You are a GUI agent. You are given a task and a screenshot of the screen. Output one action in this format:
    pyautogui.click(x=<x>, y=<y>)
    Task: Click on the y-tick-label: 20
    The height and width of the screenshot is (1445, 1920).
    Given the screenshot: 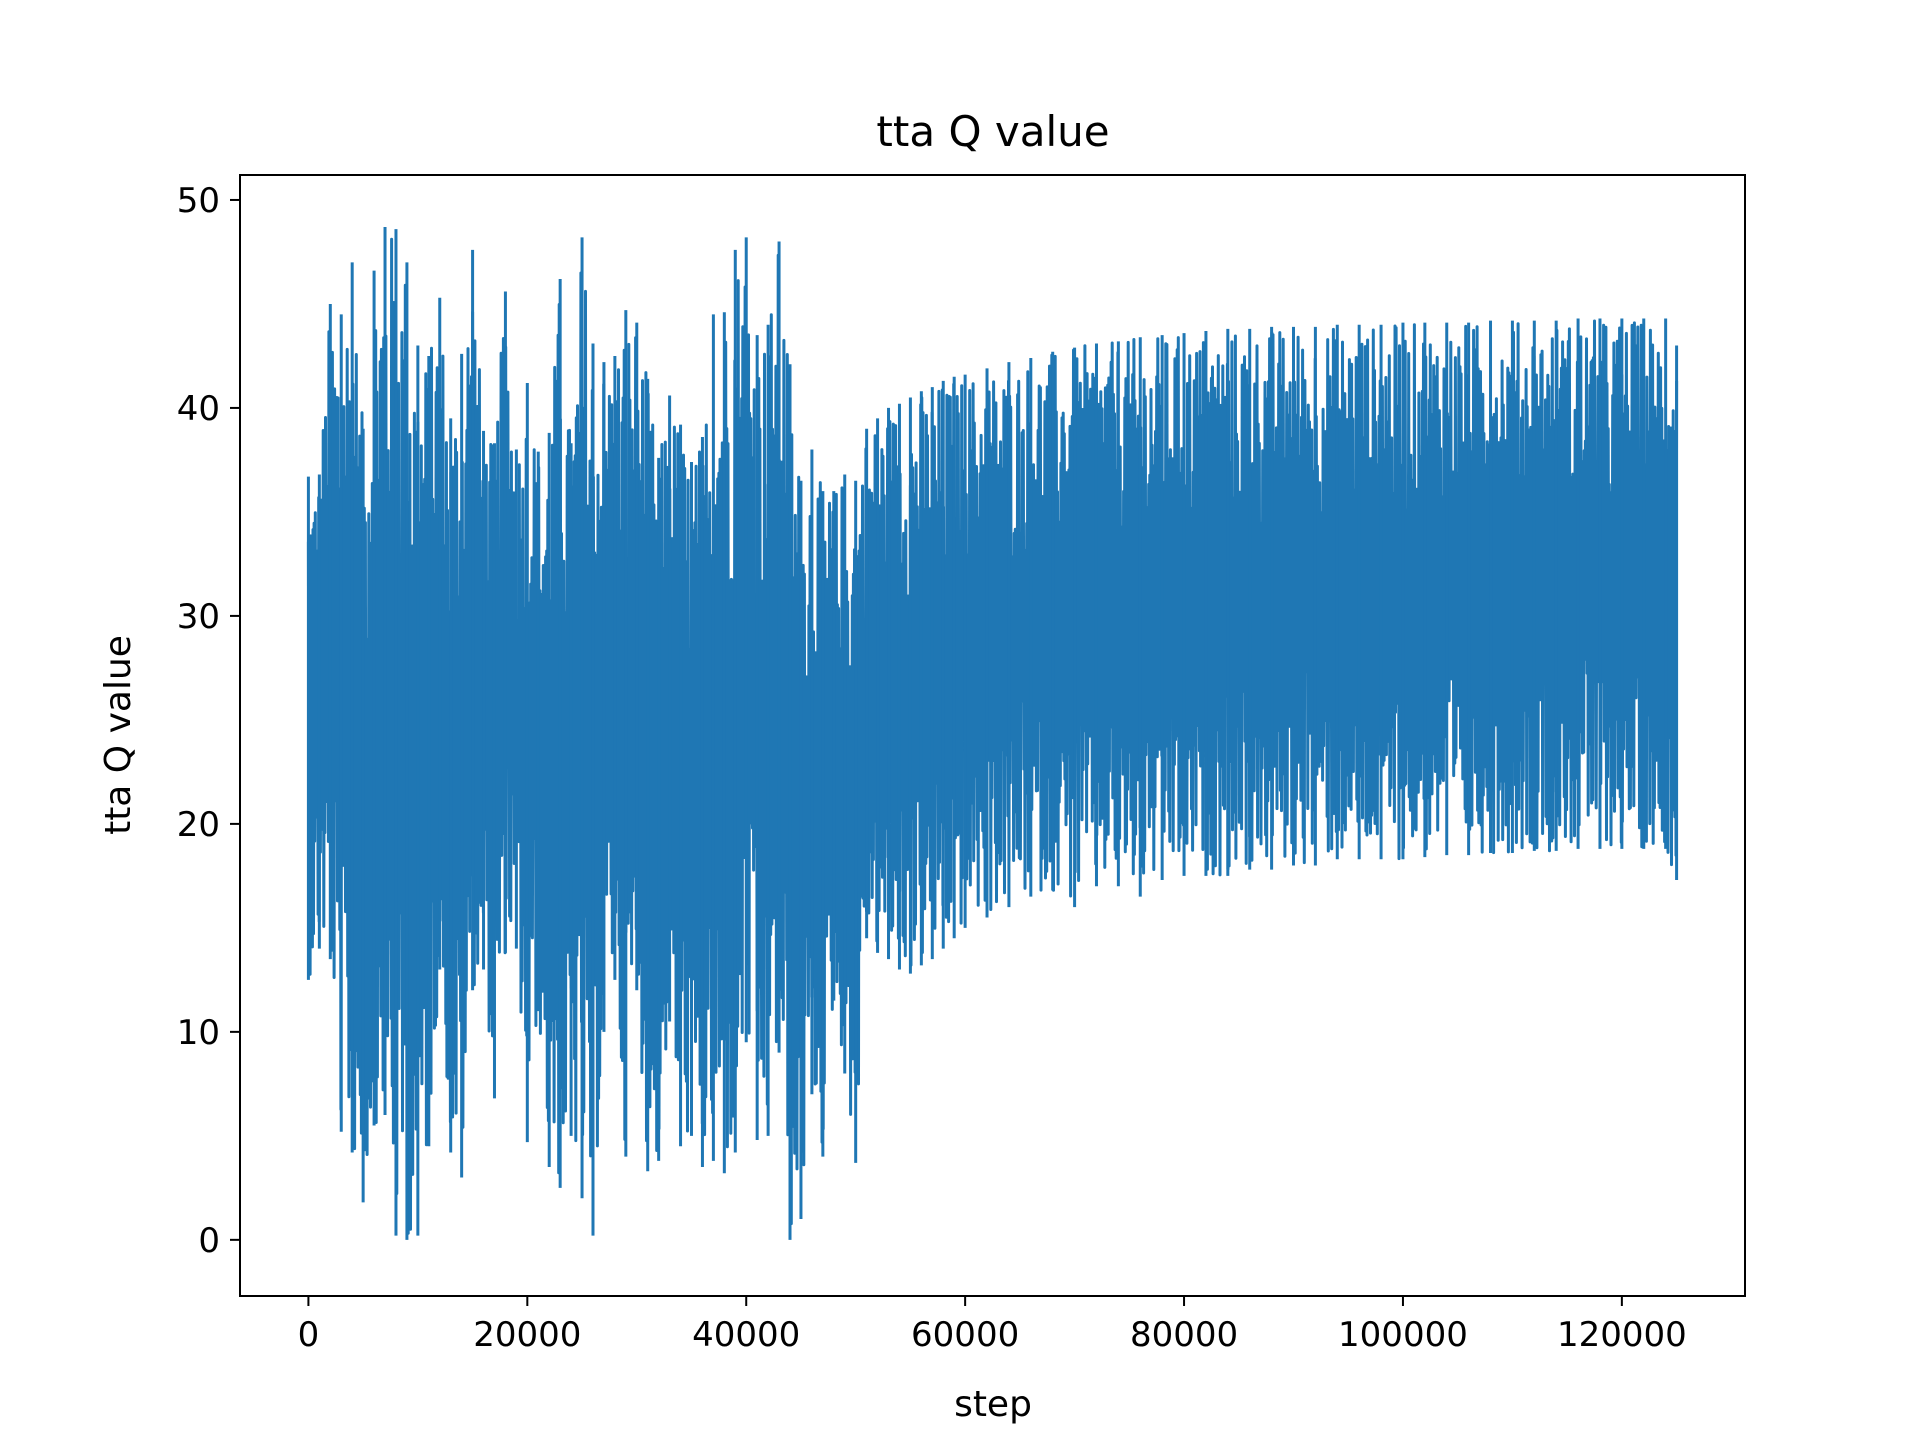 What is the action you would take?
    pyautogui.click(x=198, y=825)
    